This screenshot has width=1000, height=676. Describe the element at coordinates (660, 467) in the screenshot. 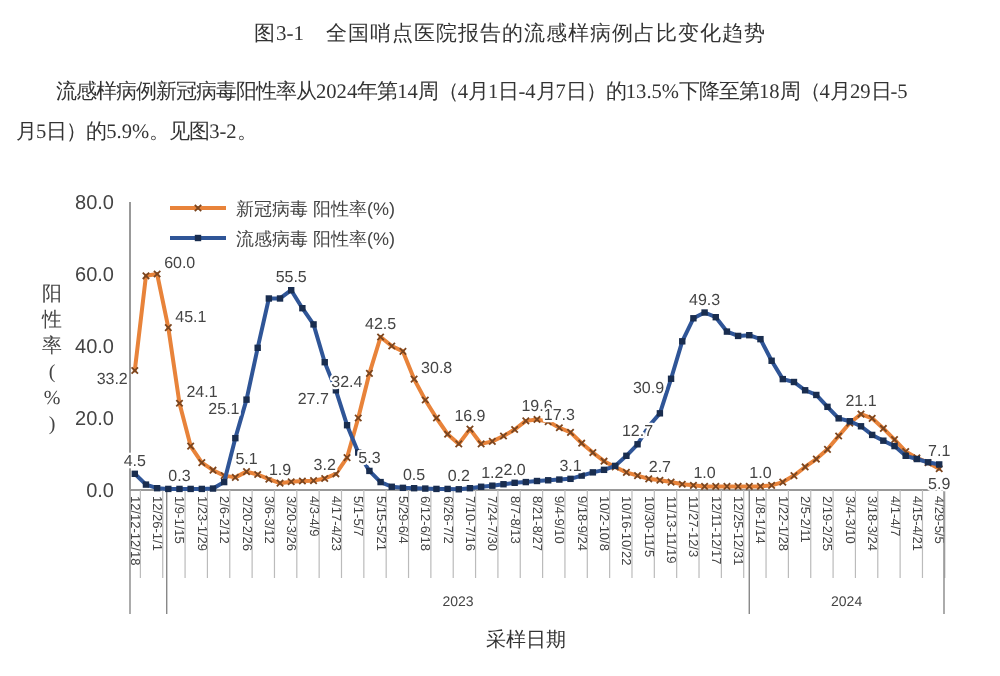

I see `data-label: 2.7` at that location.